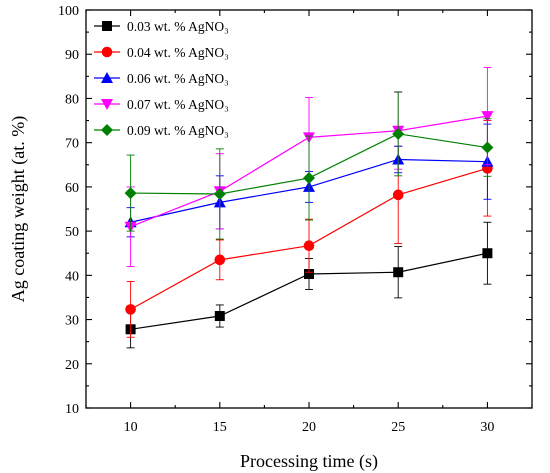 The height and width of the screenshot is (473, 550). I want to click on y-tick-label: 70, so click(72, 144).